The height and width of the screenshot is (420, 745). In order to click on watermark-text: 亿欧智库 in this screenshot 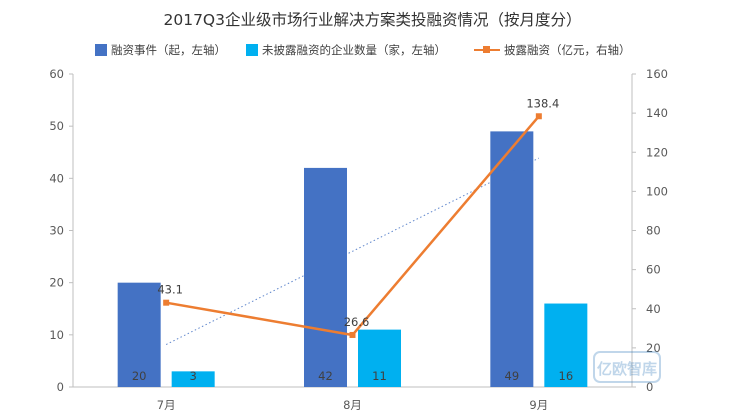, I will do `click(627, 369)`.